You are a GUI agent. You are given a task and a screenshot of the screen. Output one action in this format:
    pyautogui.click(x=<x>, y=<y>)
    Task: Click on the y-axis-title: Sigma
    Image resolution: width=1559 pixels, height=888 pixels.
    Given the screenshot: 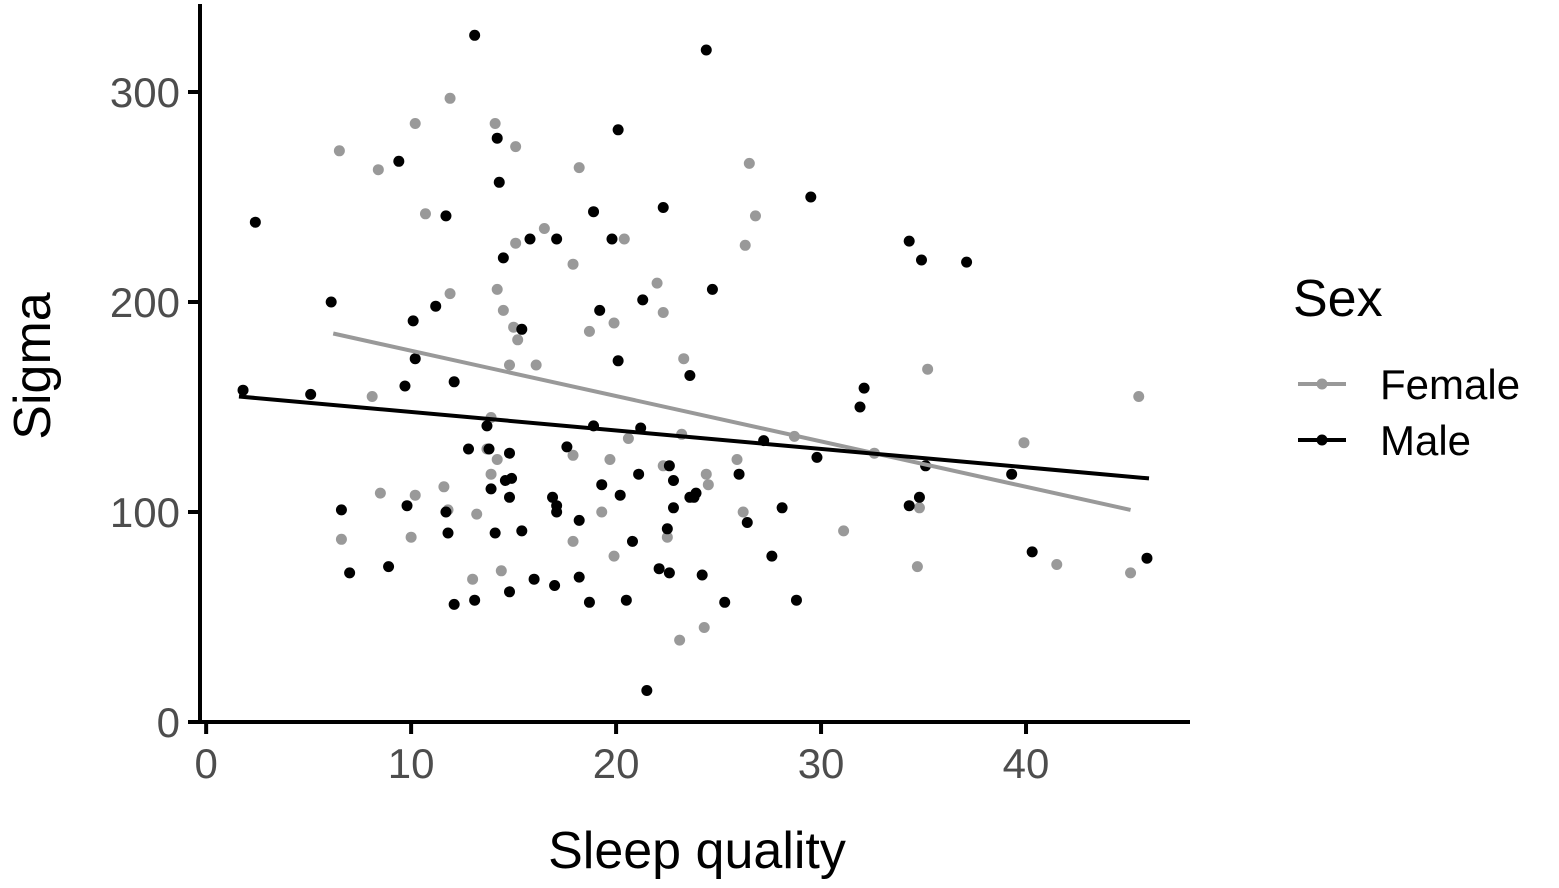 What is the action you would take?
    pyautogui.click(x=33, y=365)
    